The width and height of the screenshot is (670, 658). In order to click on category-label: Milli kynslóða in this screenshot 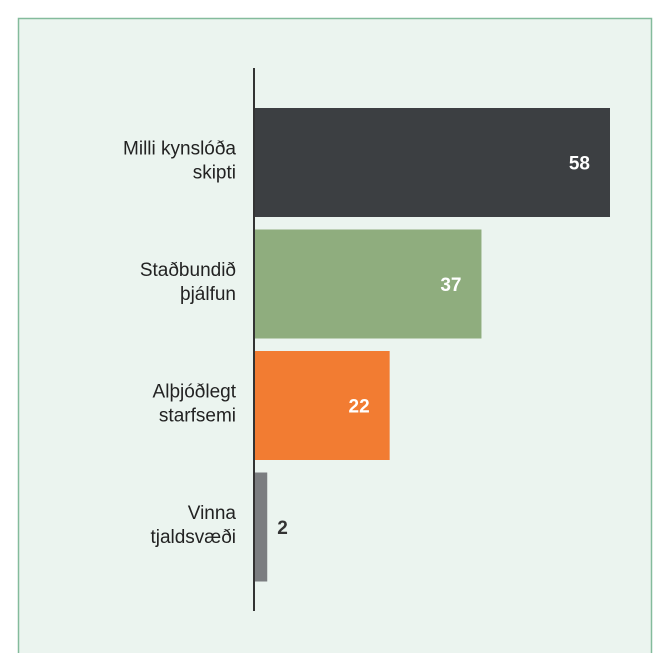, I will do `click(179, 149)`.